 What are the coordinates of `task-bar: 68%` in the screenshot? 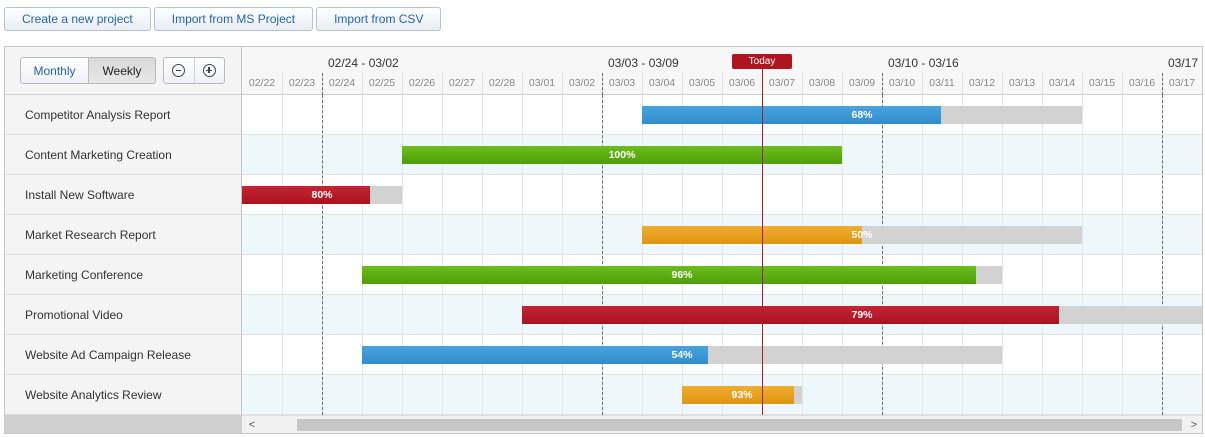 It's located at (862, 115).